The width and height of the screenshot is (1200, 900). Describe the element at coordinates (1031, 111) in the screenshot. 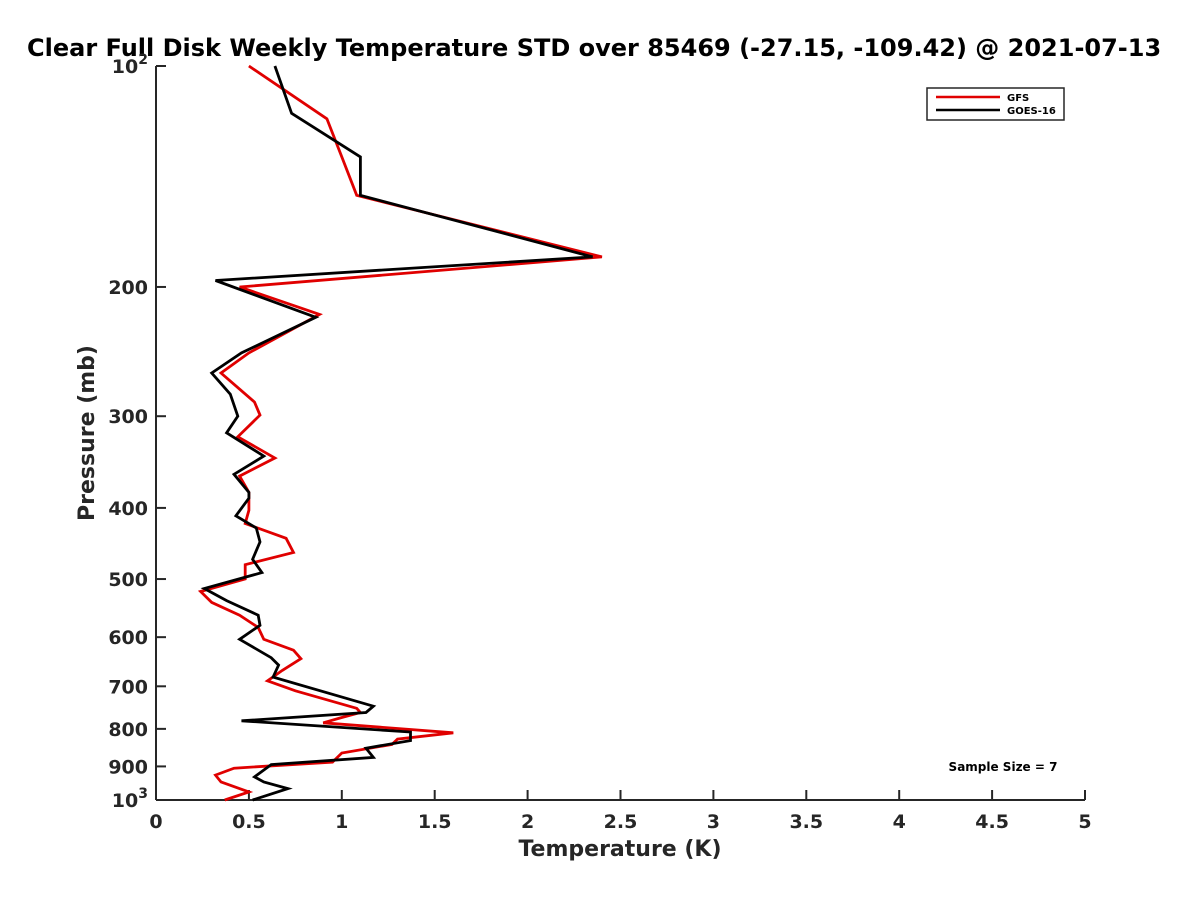

I see `legend-entry: GOES-16` at that location.